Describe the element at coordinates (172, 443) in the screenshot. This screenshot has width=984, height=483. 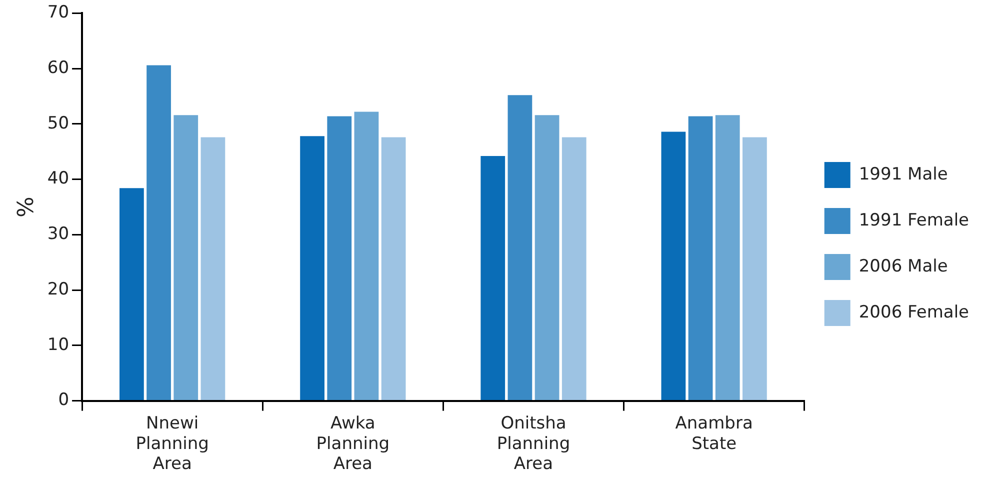
I see `x-tick-label: Nnewi Planning Area` at that location.